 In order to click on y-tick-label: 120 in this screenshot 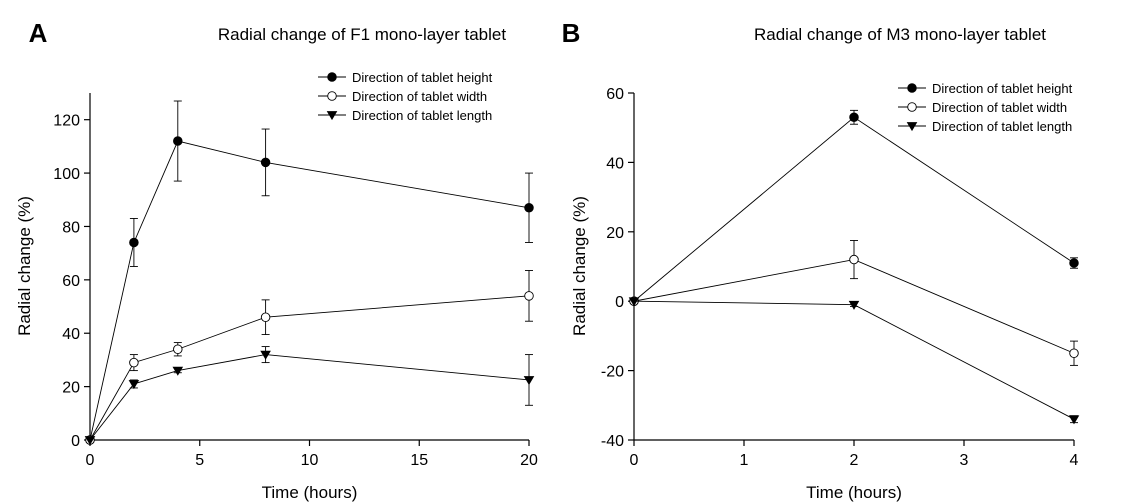, I will do `click(66, 121)`.